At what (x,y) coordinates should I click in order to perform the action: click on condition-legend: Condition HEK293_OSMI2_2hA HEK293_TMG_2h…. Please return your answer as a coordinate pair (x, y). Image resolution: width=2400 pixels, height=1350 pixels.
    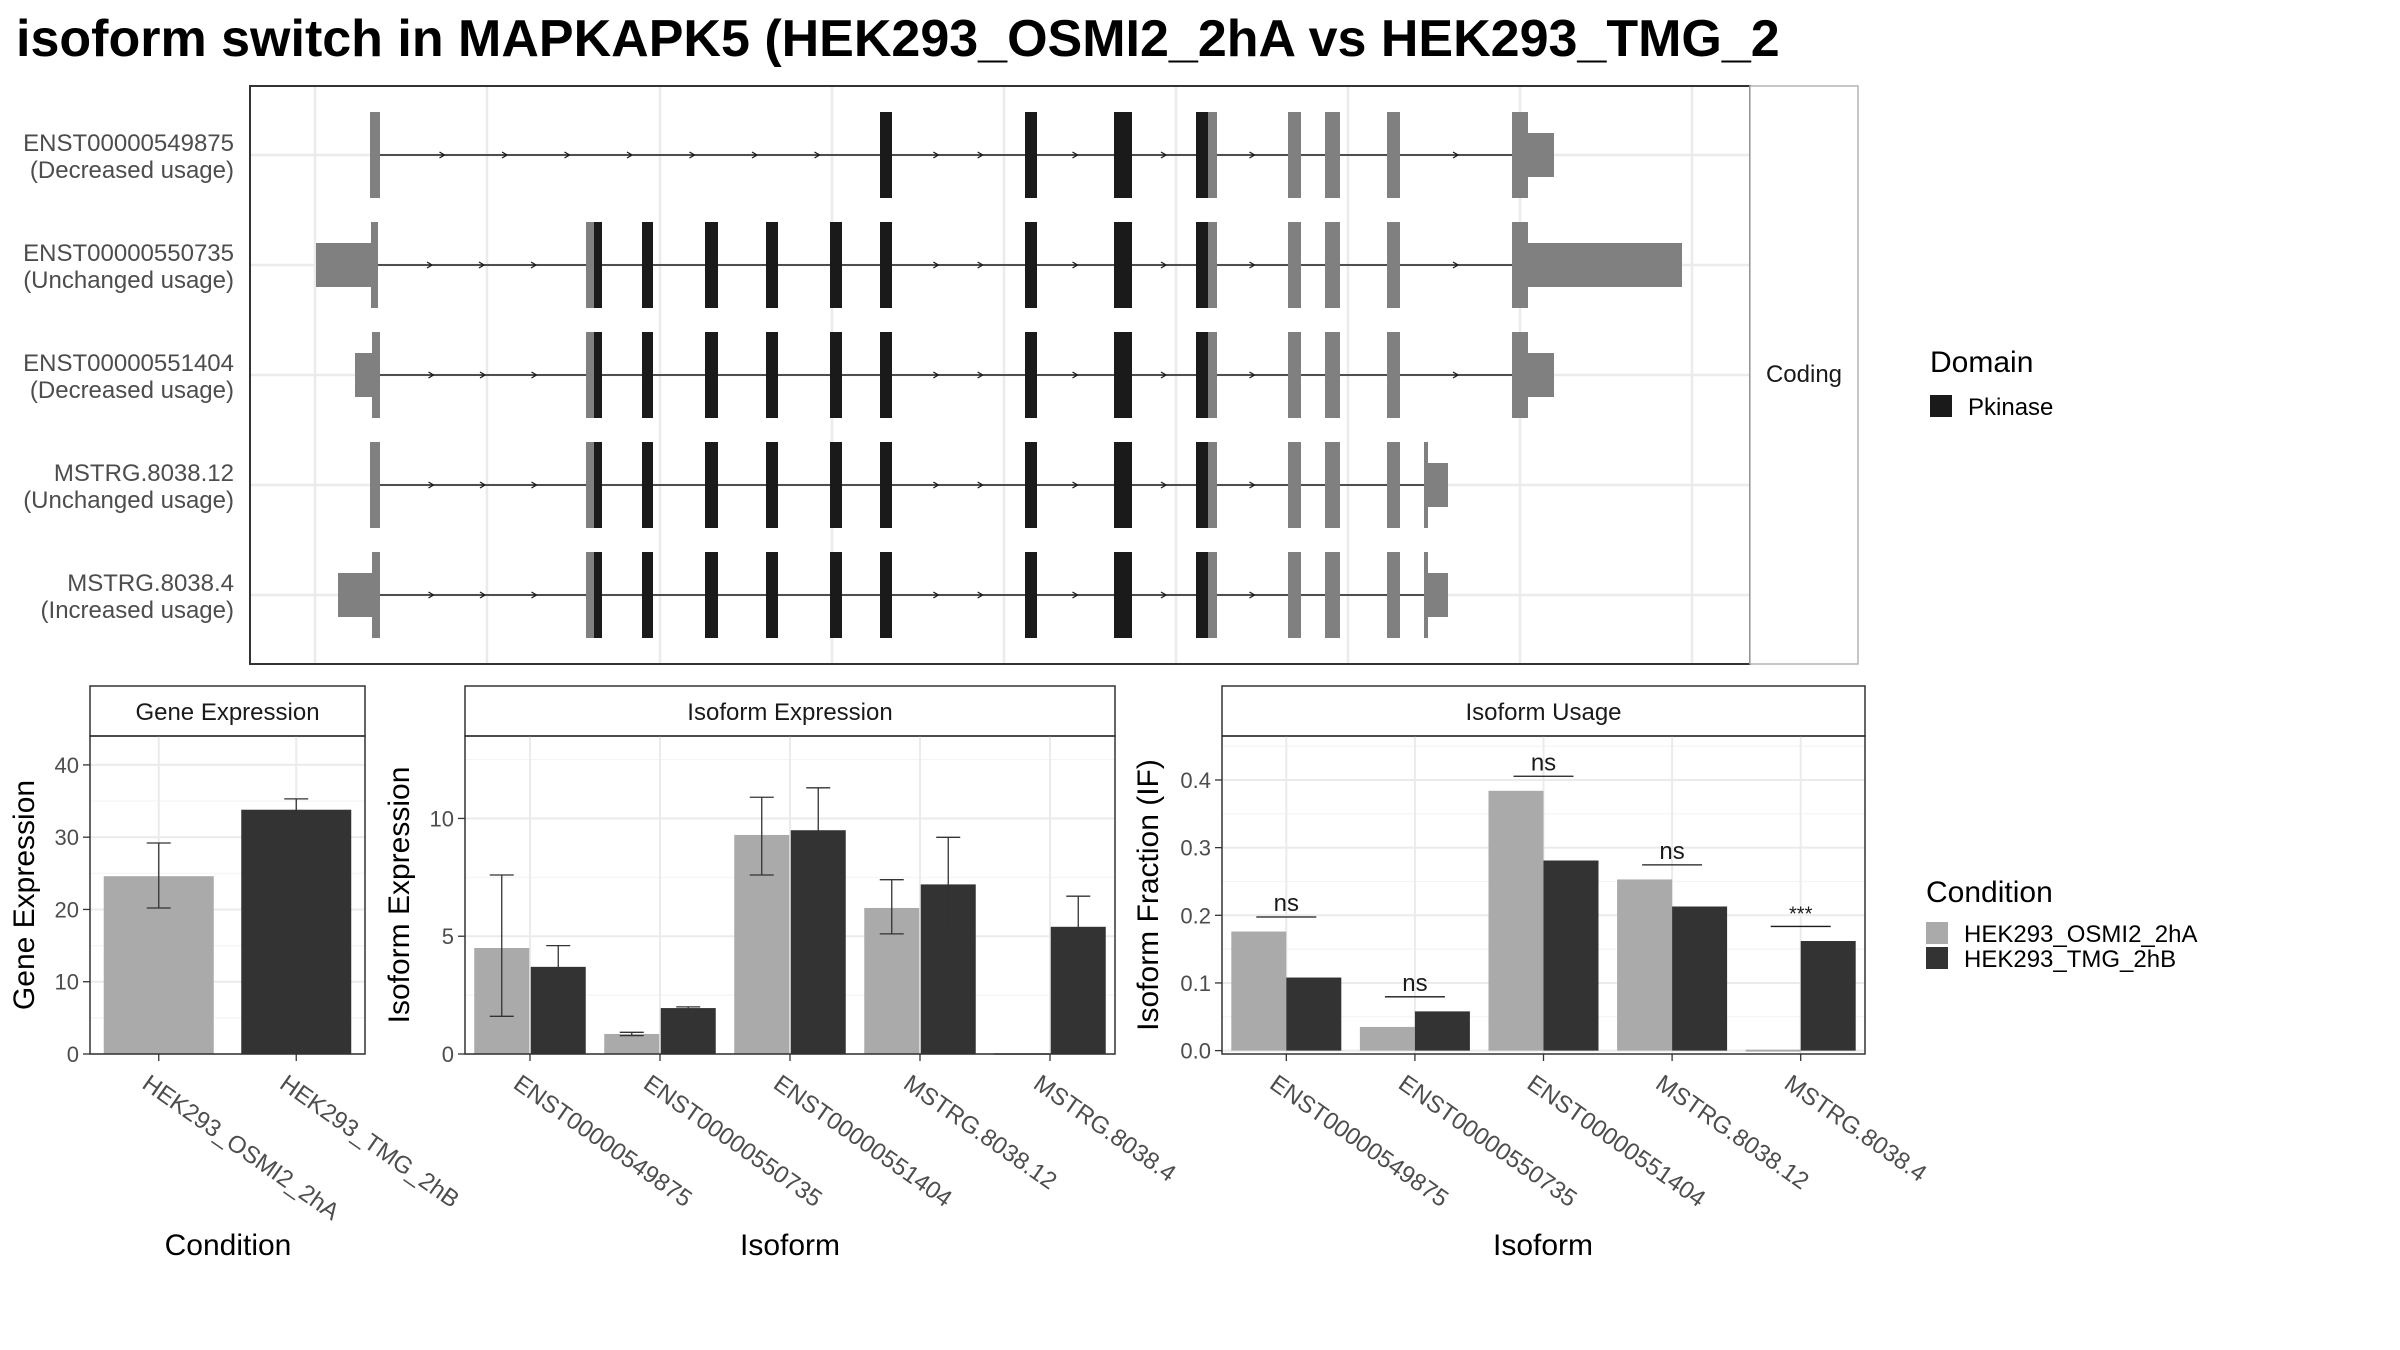
    Looking at the image, I should click on (2061, 924).